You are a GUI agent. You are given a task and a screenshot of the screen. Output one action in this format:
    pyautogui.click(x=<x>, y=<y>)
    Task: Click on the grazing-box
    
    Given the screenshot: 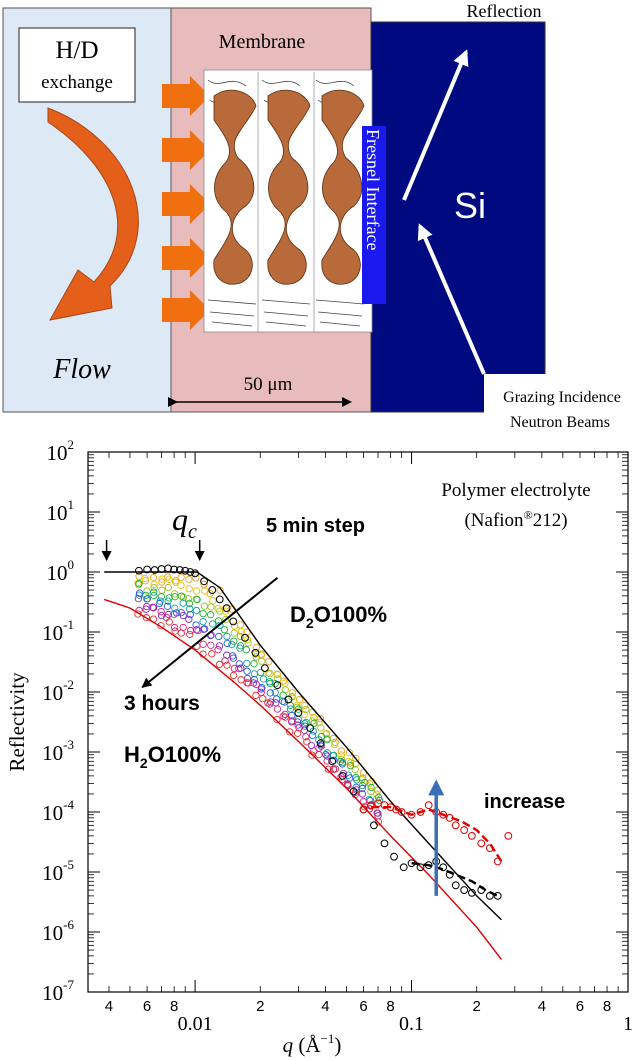 What is the action you would take?
    pyautogui.click(x=562, y=406)
    